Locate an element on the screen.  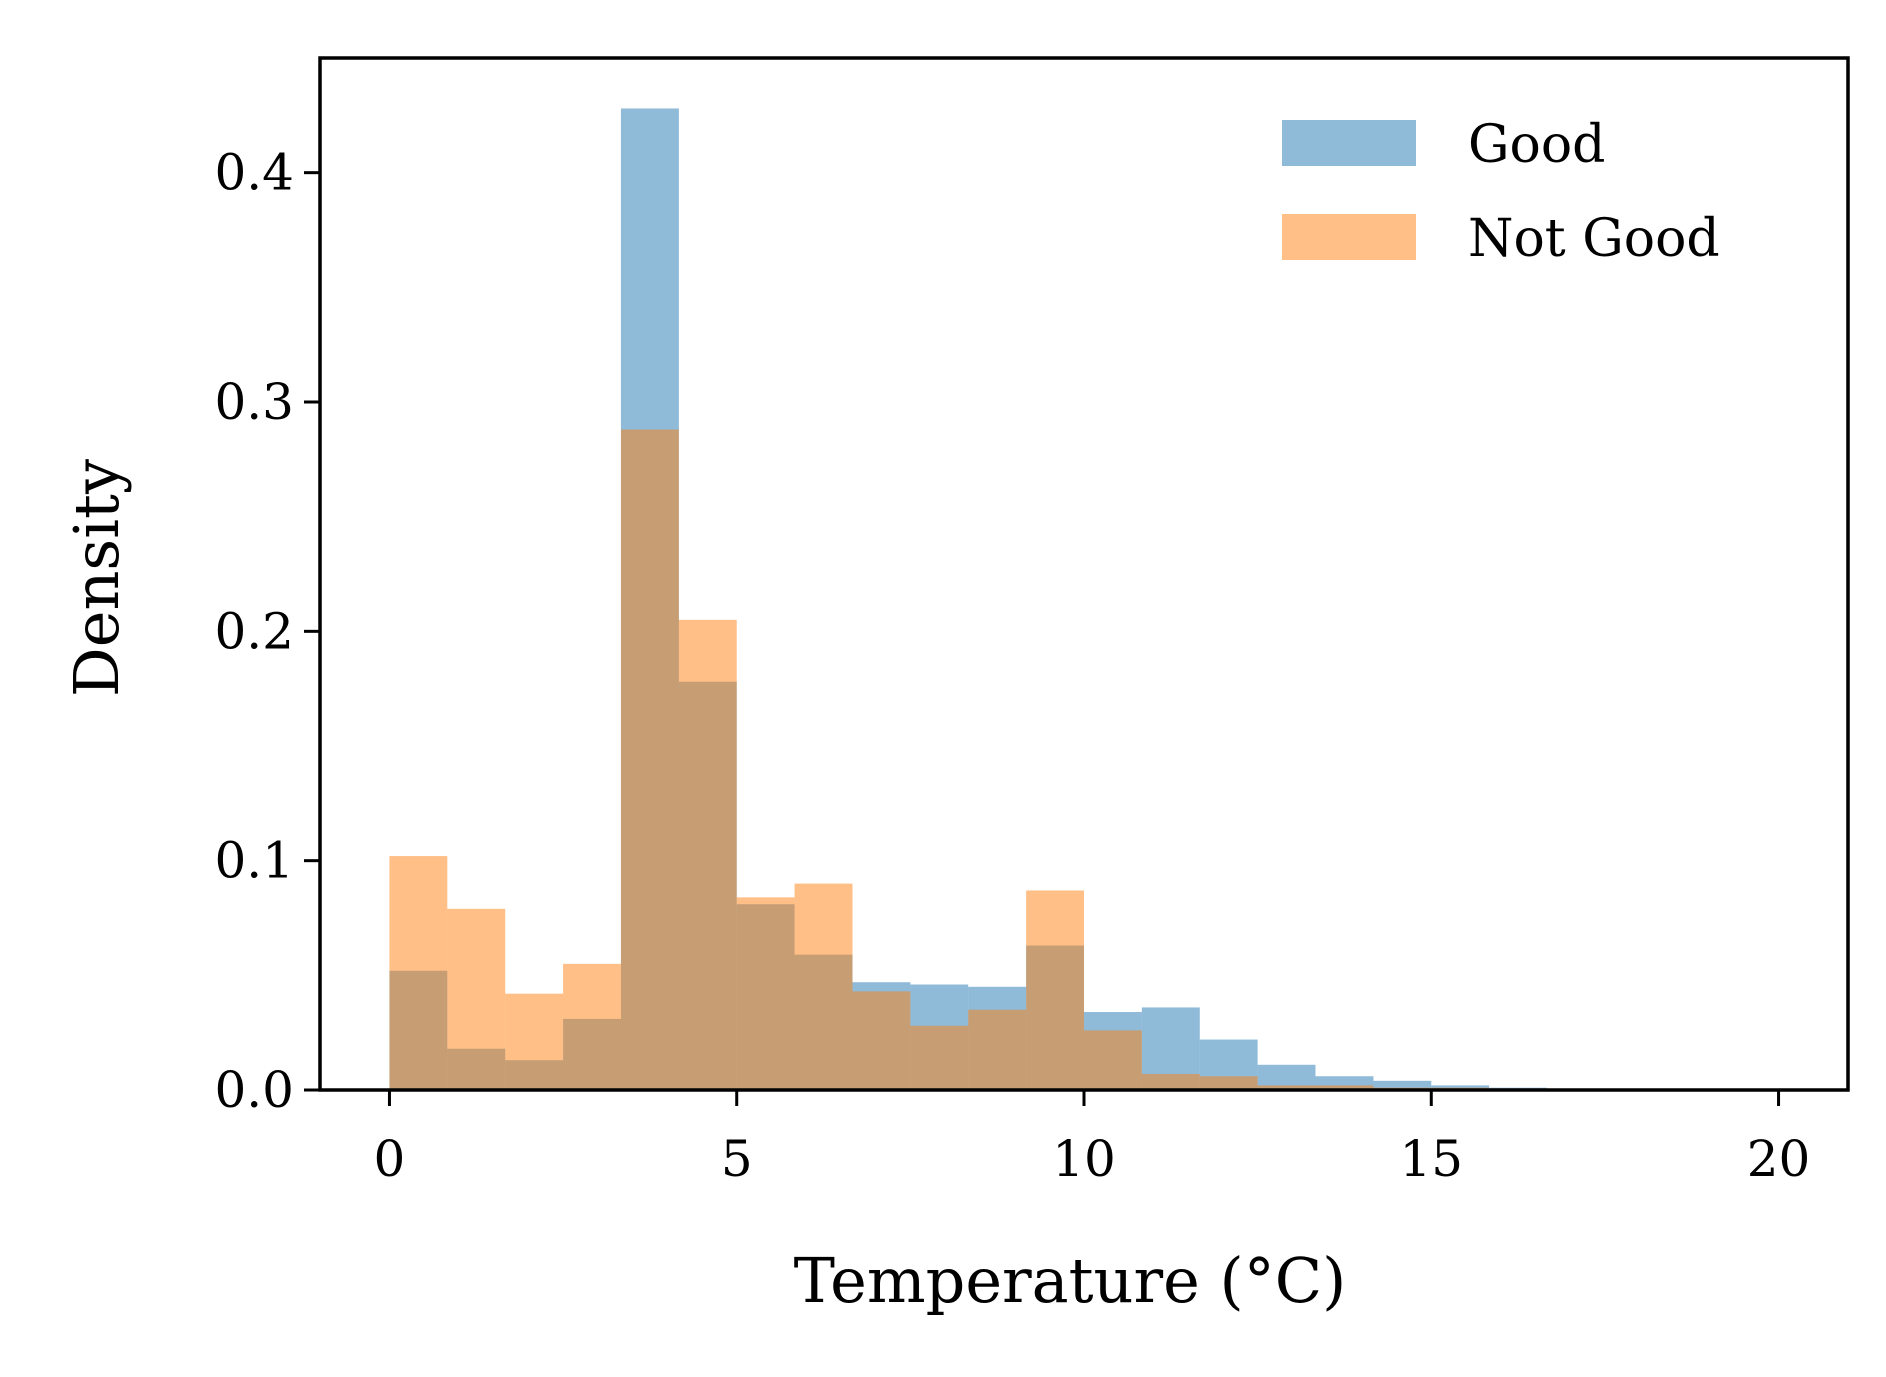
y-tick-label-4: 0.4 is located at coordinates (254, 173).